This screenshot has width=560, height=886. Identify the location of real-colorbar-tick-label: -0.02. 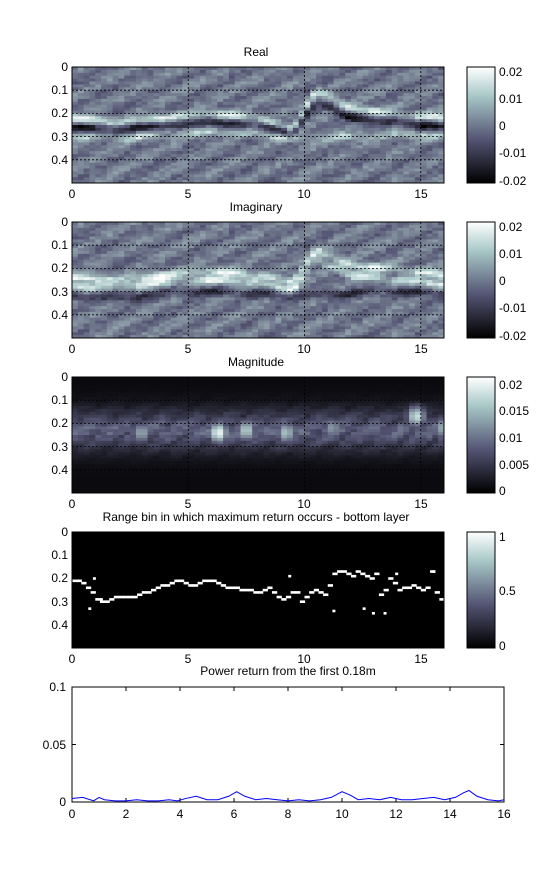
(513, 181).